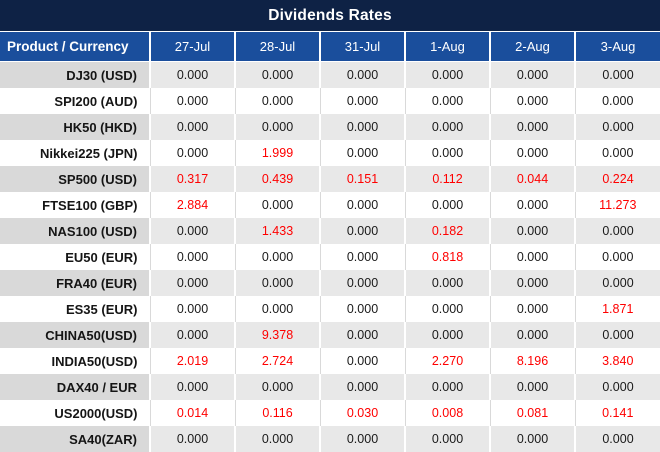 This screenshot has height=452, width=660. I want to click on dividend-value: 1.871, so click(617, 309).